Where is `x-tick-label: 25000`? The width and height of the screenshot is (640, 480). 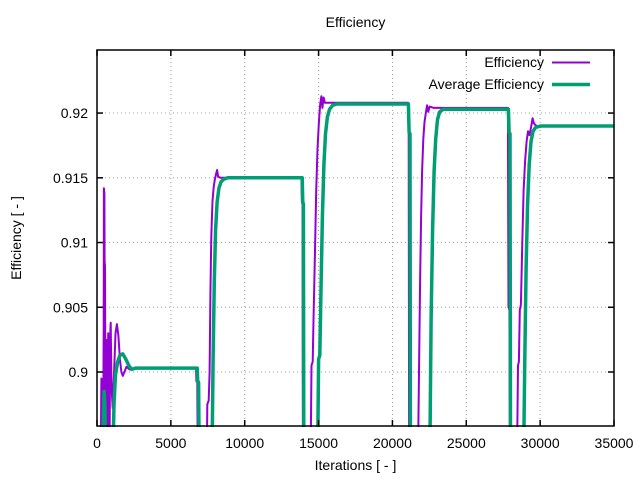
x-tick-label: 25000 is located at coordinates (466, 443).